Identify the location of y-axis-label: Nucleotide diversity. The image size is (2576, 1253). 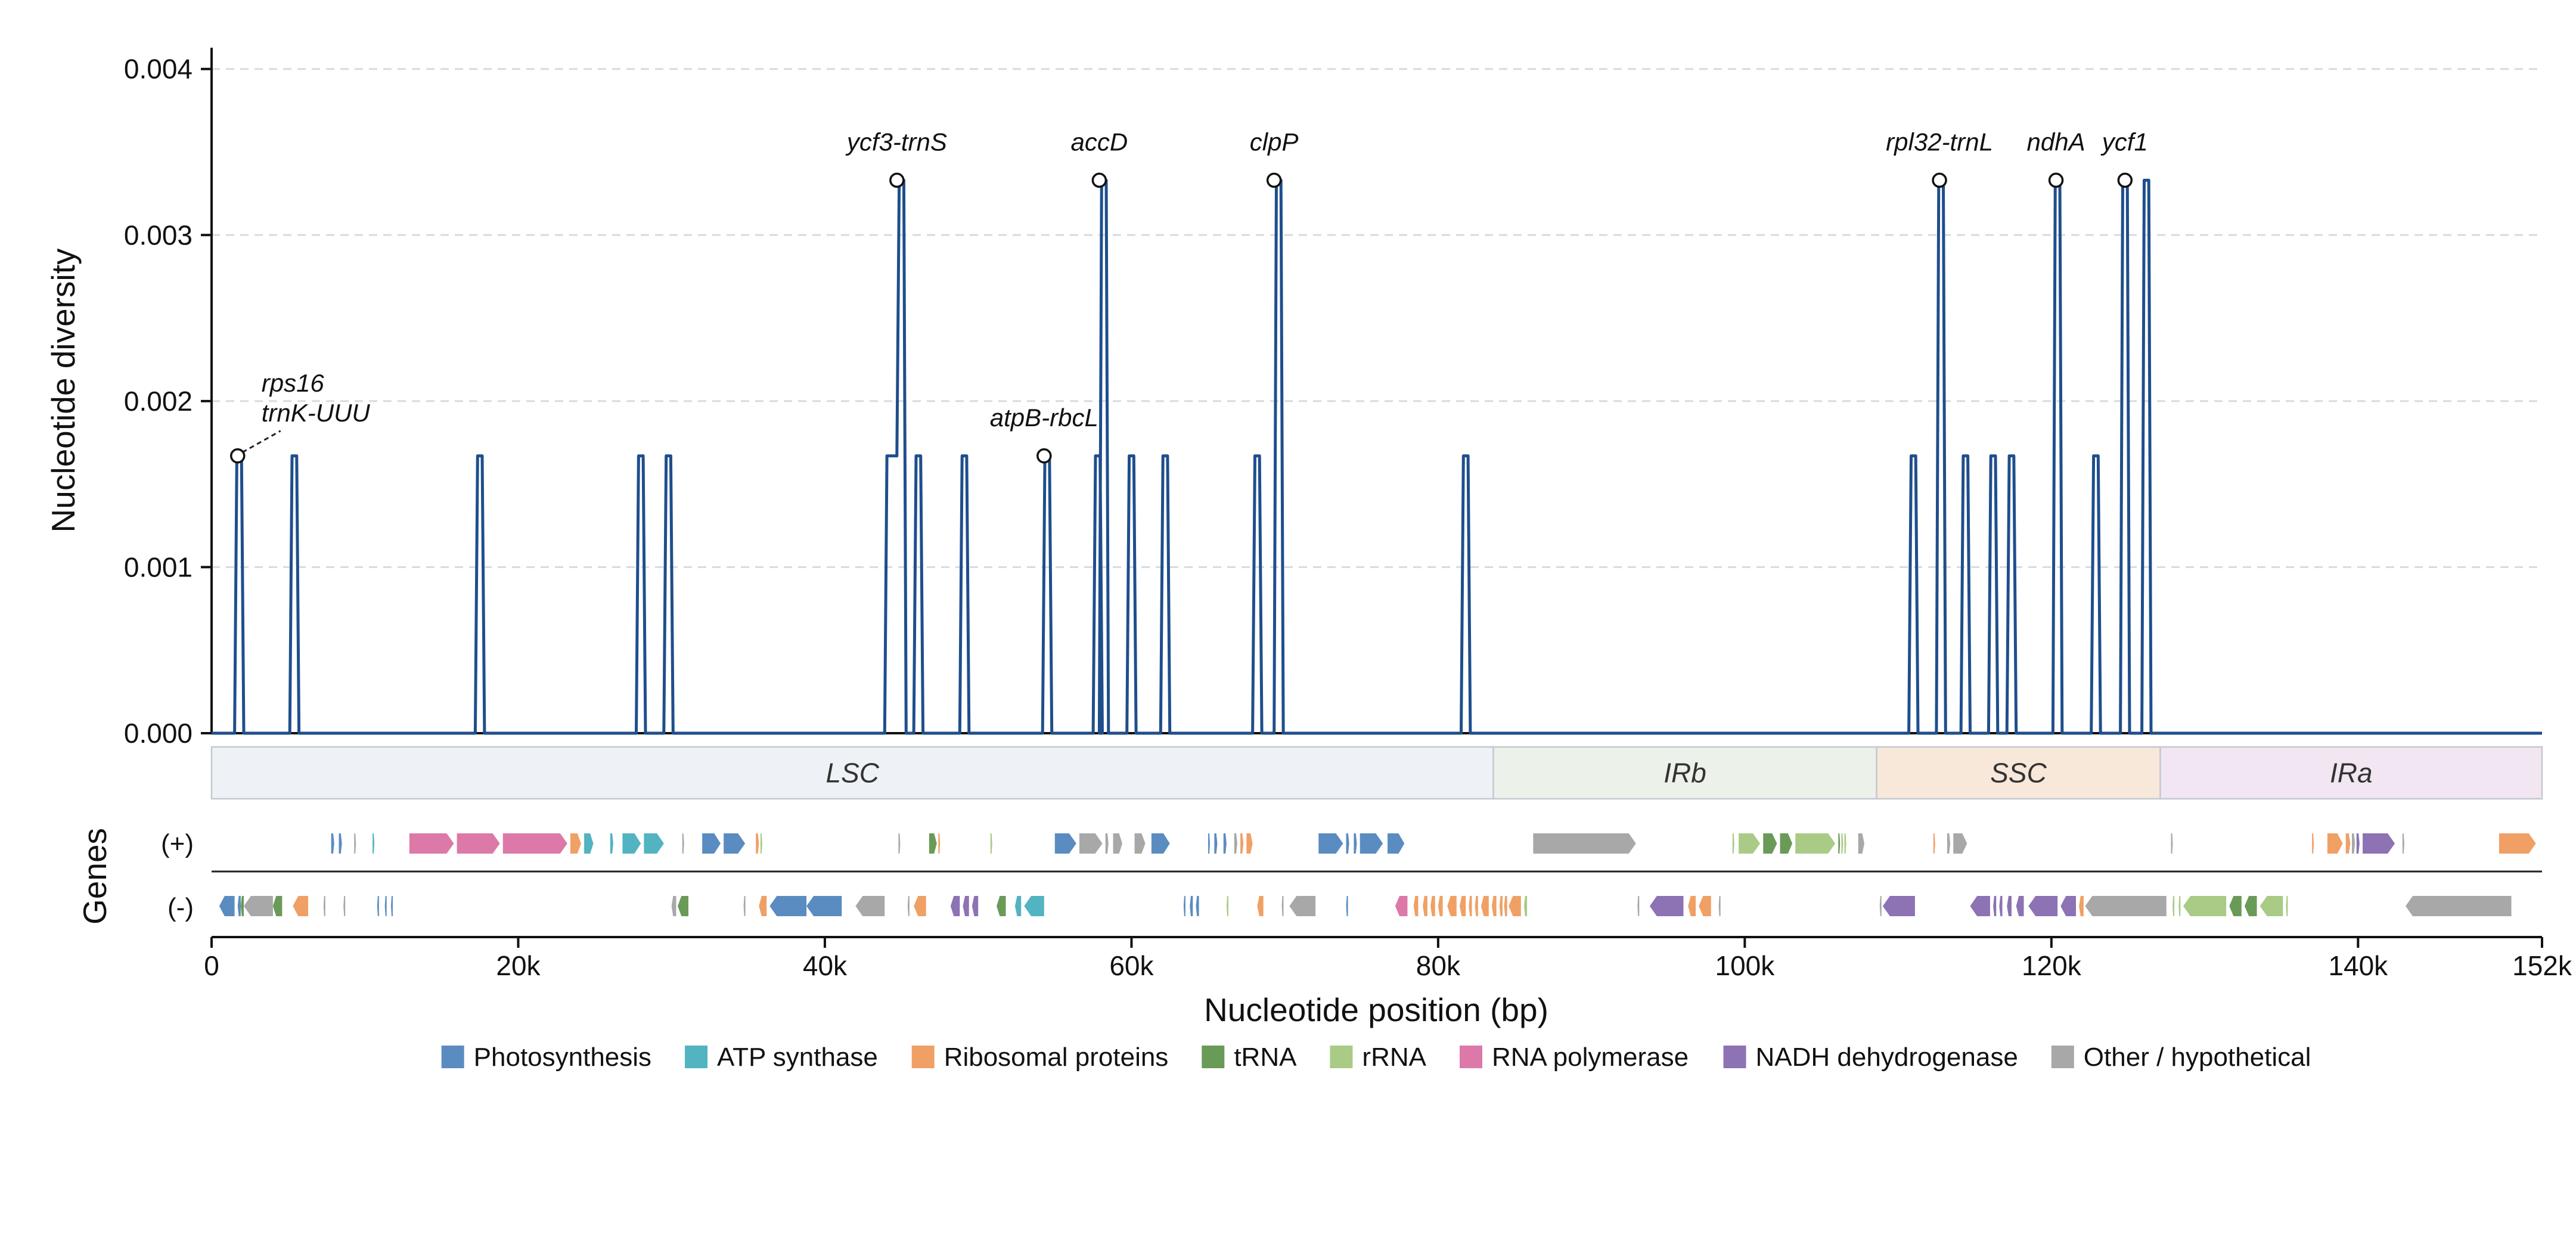
(64, 390).